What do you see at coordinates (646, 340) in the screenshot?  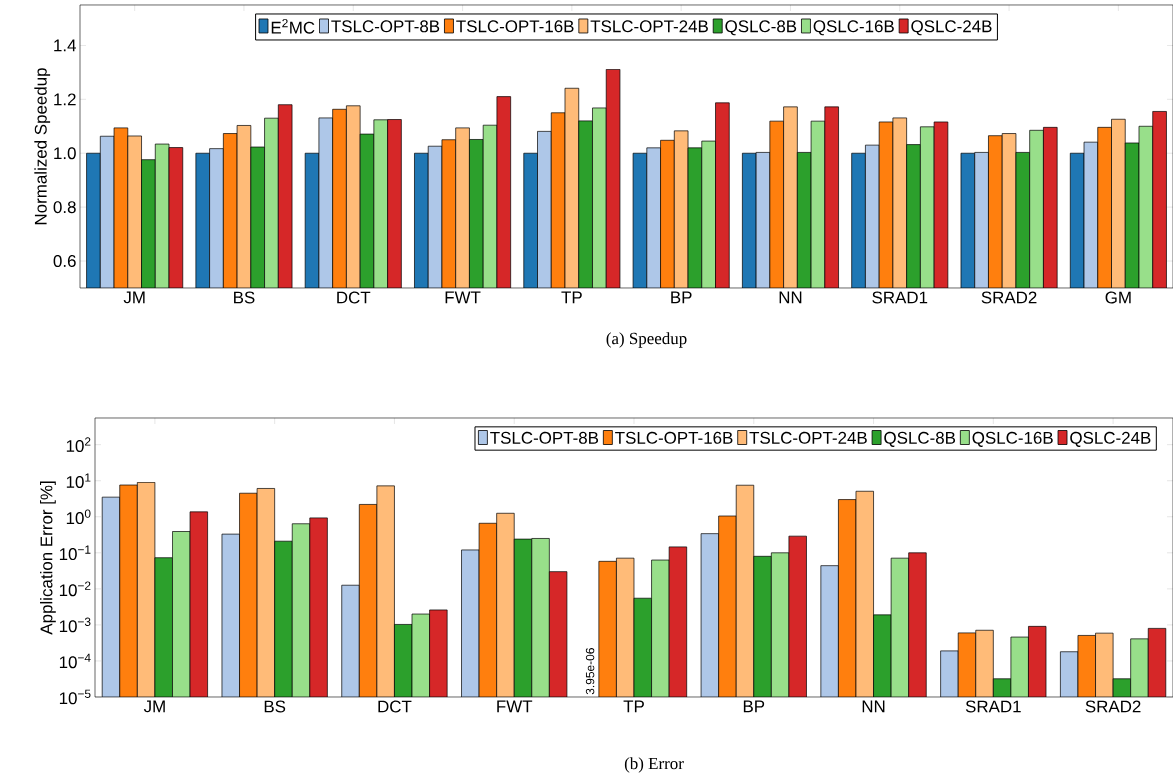 I see `text: (a) Speedup` at bounding box center [646, 340].